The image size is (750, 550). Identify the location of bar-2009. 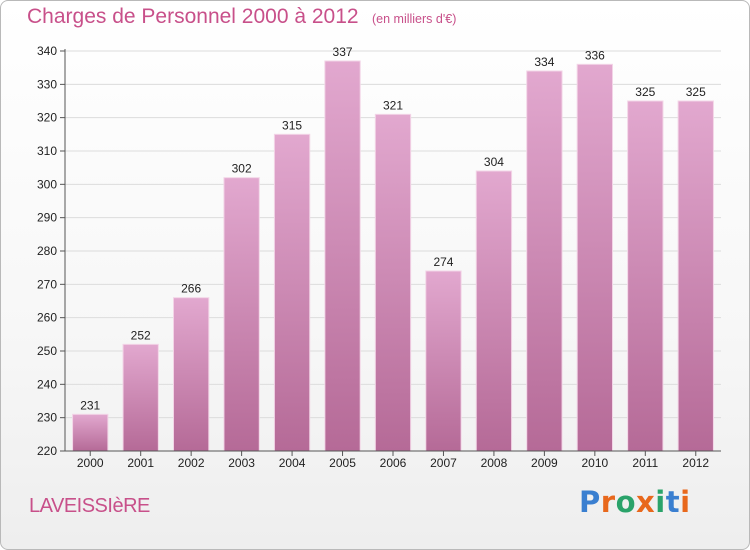
(544, 261).